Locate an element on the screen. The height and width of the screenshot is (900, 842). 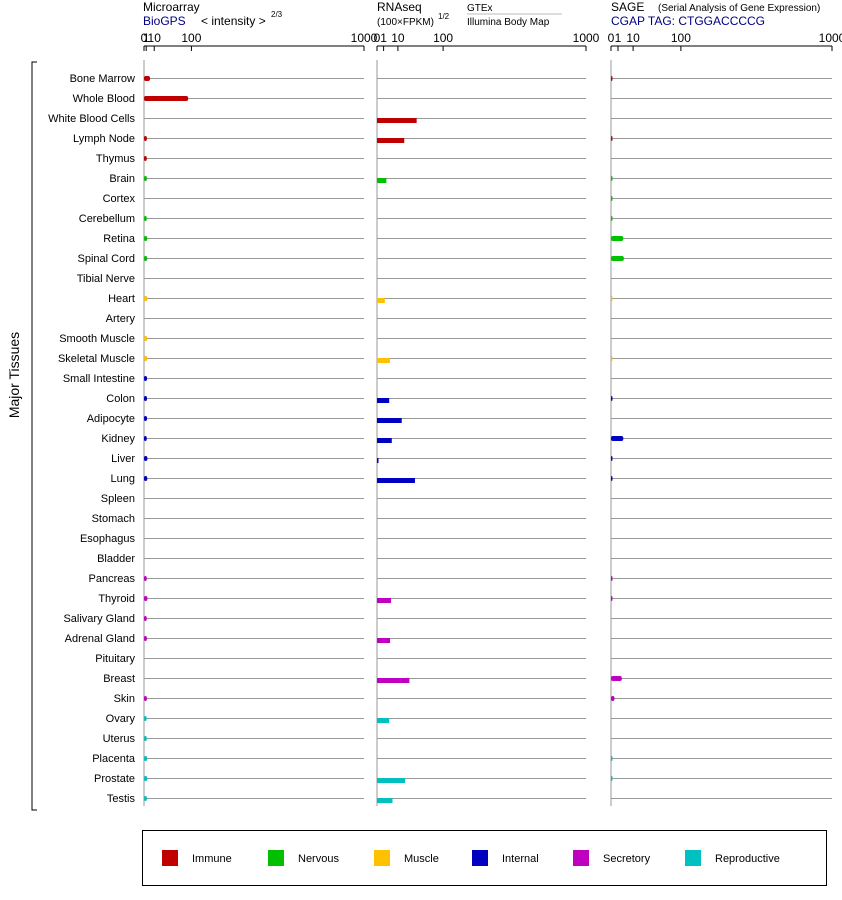
rnaseq-title: RNAseq is located at coordinates (399, 7).